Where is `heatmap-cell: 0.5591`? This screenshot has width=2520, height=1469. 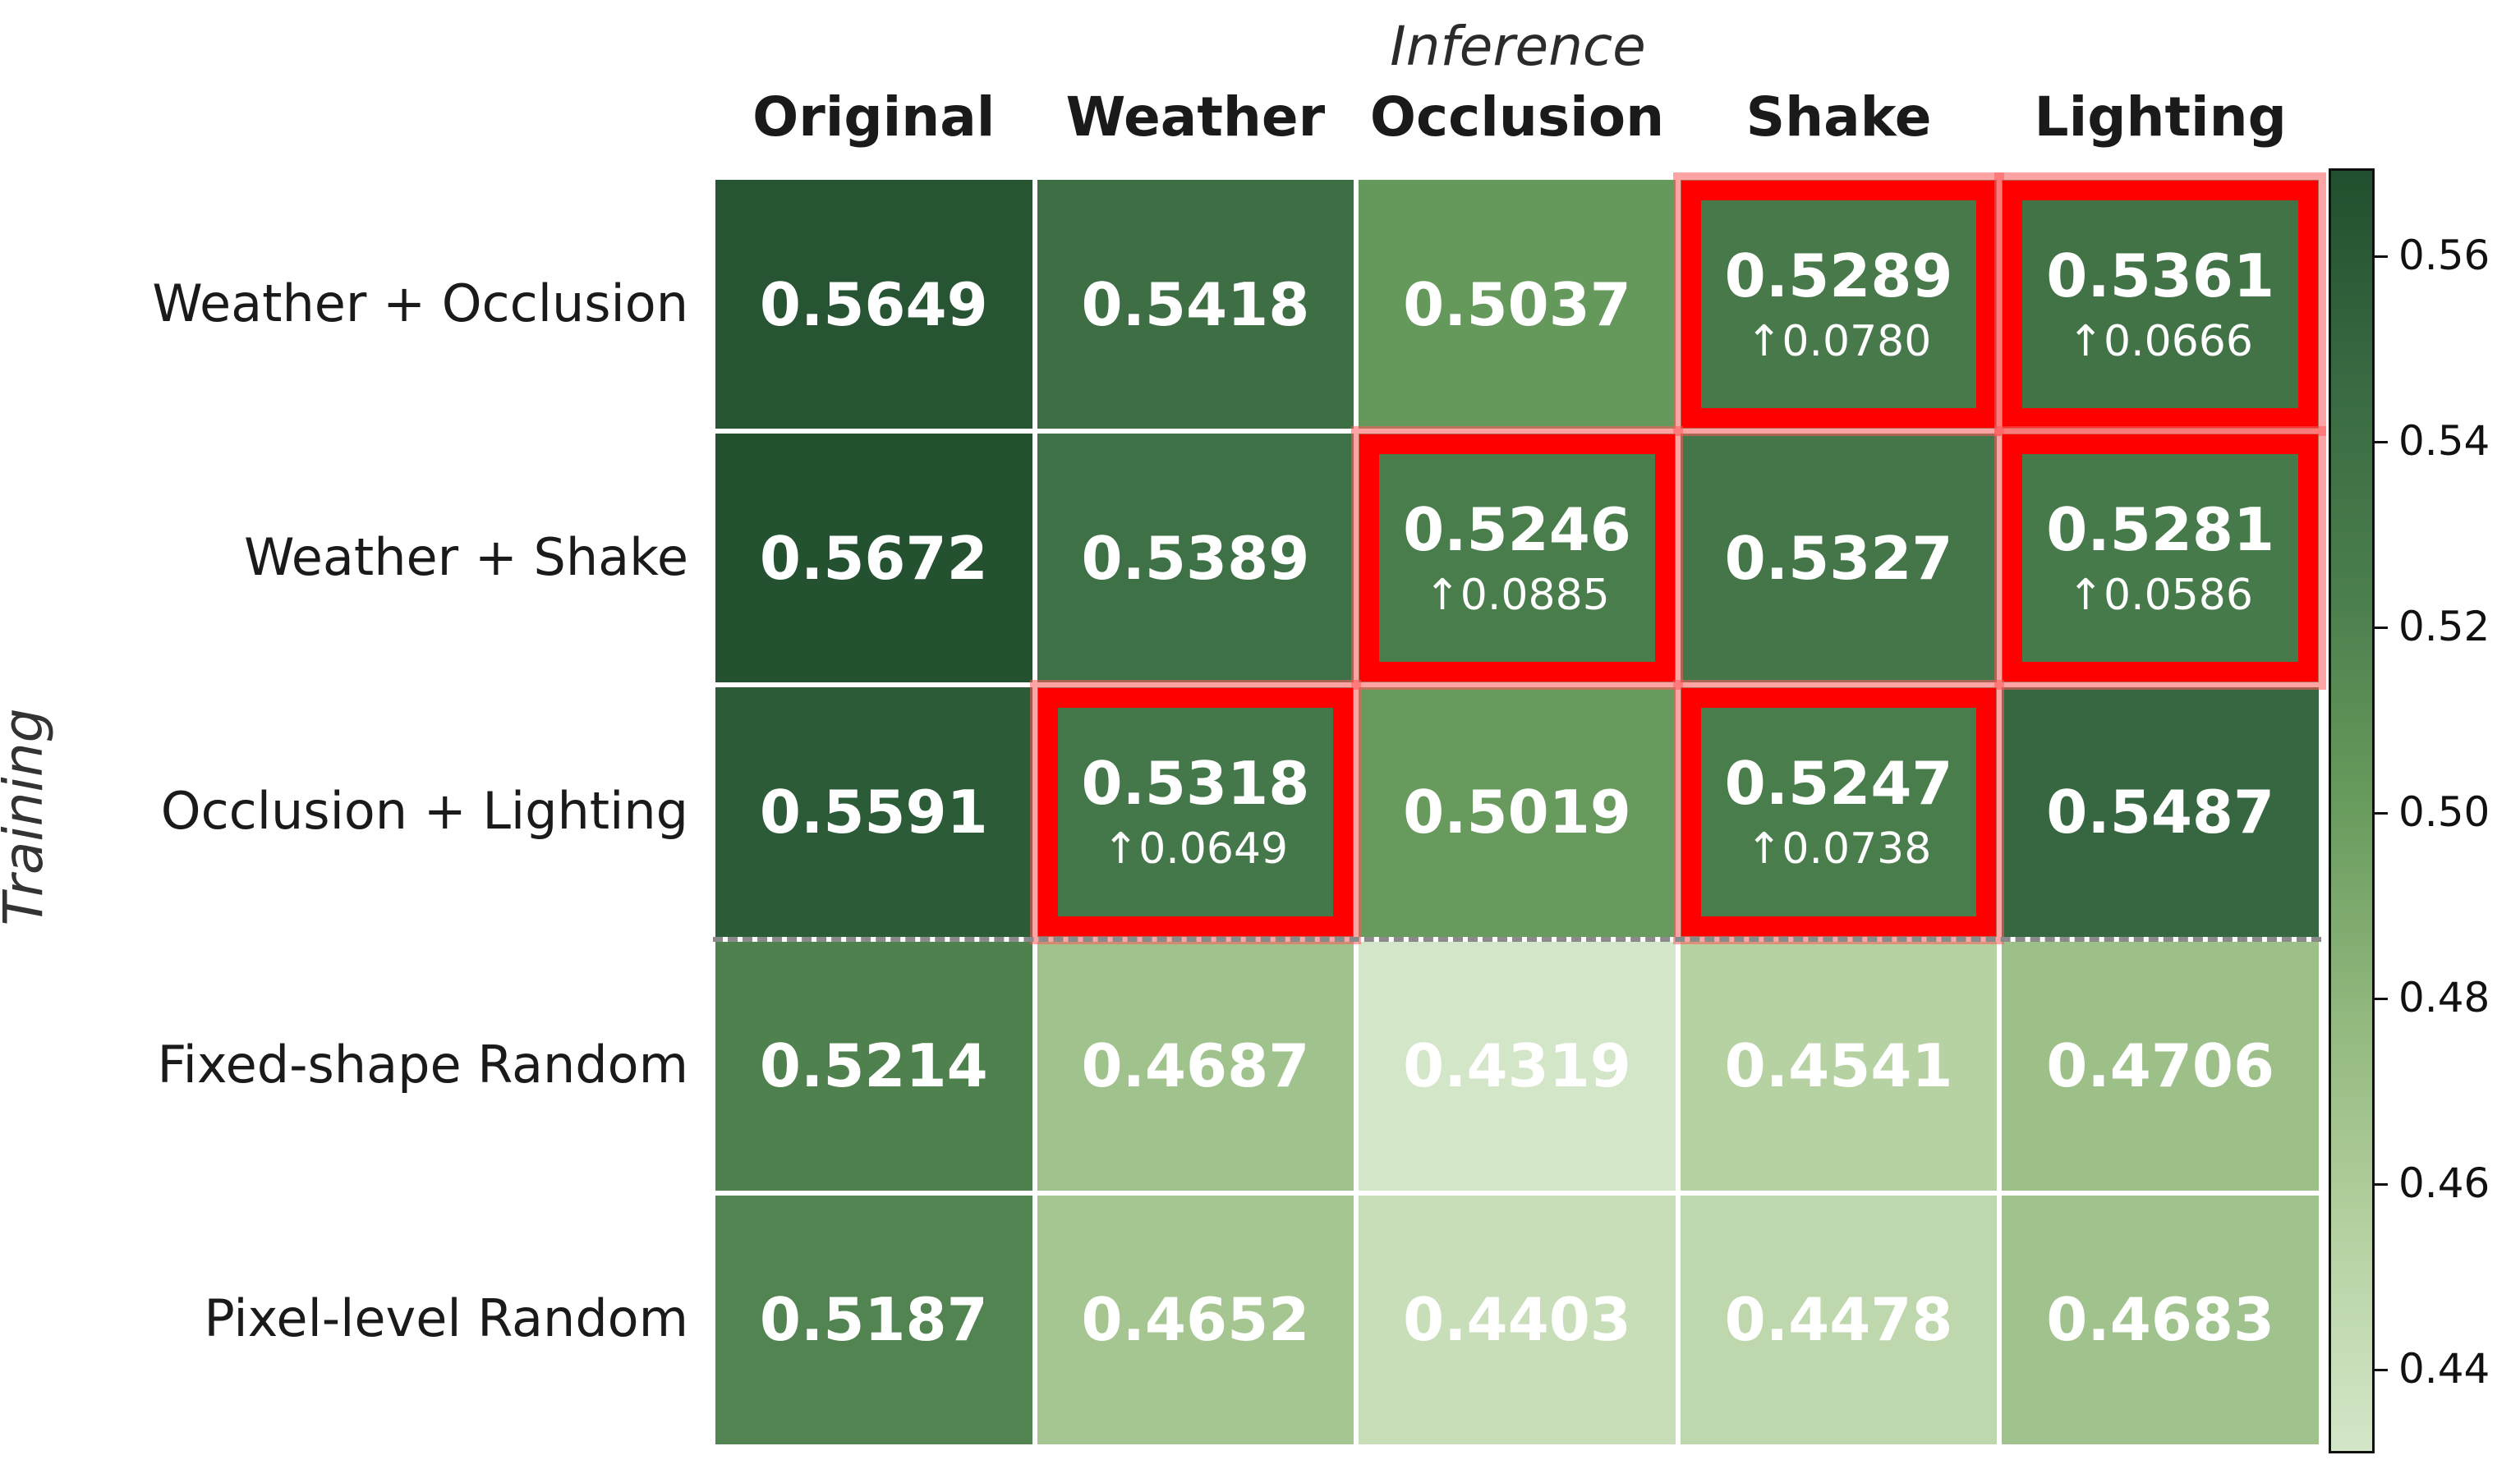
heatmap-cell: 0.5591 is located at coordinates (873, 812).